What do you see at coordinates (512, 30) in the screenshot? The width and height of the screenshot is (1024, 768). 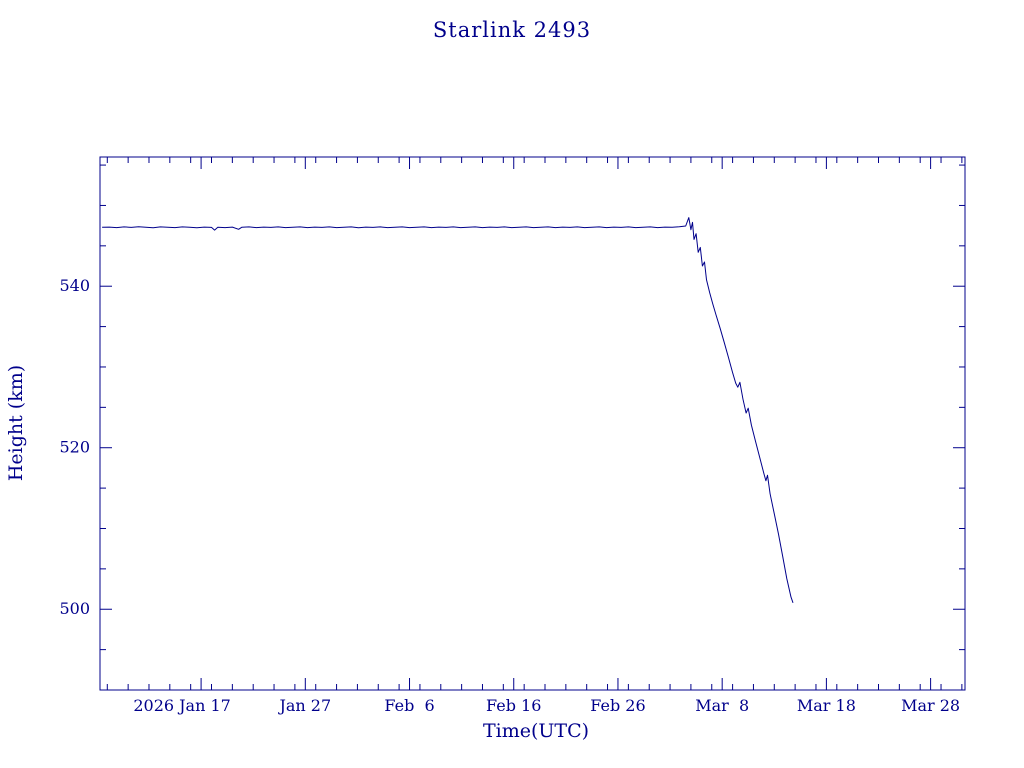 I see `chart-title: Starlink 2493` at bounding box center [512, 30].